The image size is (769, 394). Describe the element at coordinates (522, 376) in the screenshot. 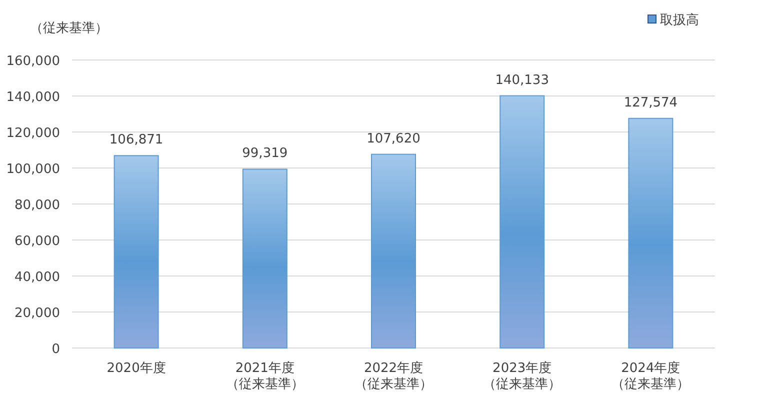

I see `x-tick-label: 2023年度（従来基準）` at that location.